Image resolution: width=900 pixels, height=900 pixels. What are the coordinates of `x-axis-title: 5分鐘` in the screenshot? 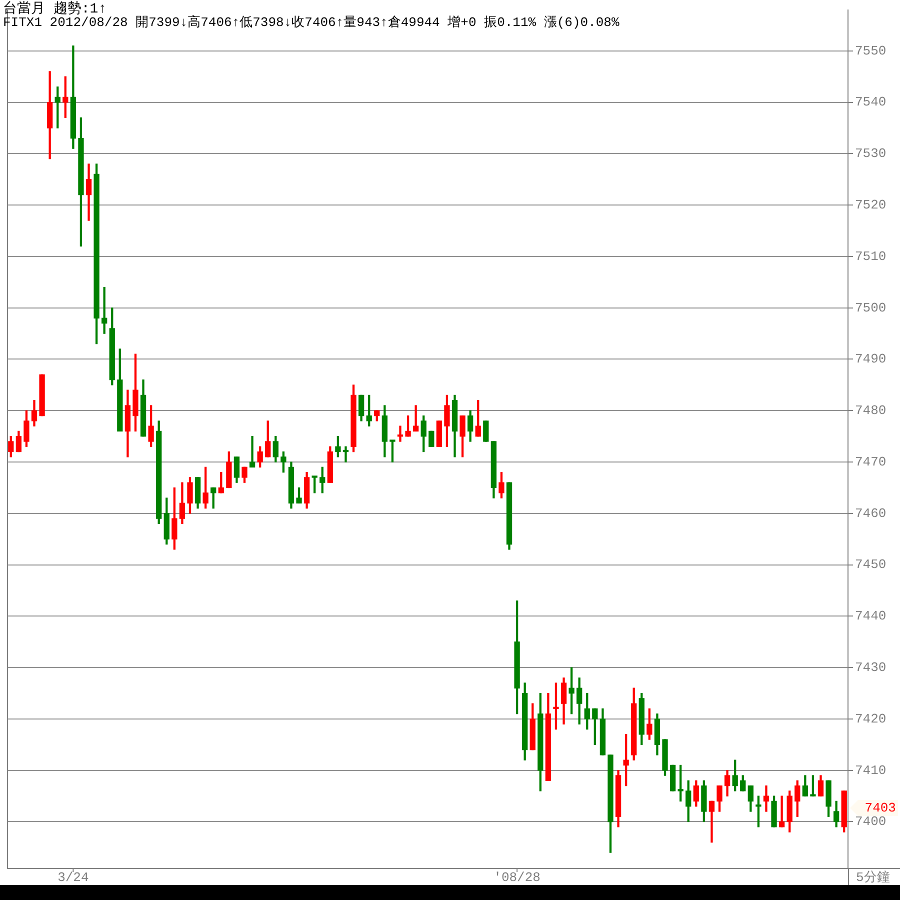 It's located at (873, 877).